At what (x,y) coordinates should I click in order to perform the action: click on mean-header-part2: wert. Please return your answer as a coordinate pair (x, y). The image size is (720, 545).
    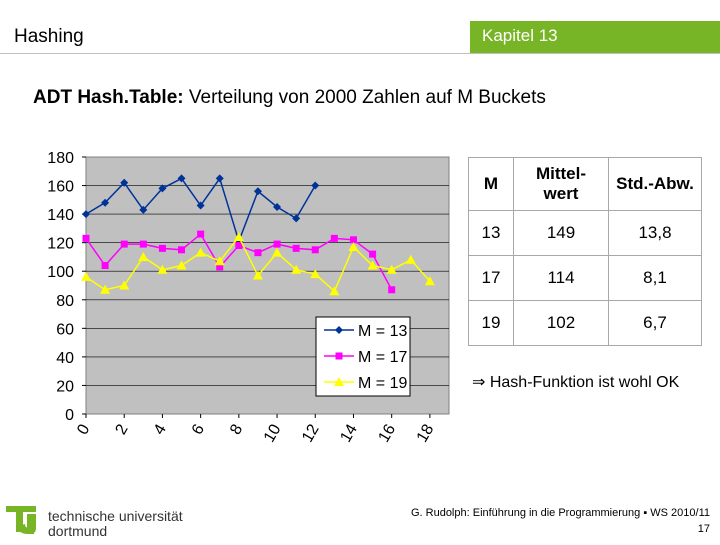
    Looking at the image, I should click on (561, 193).